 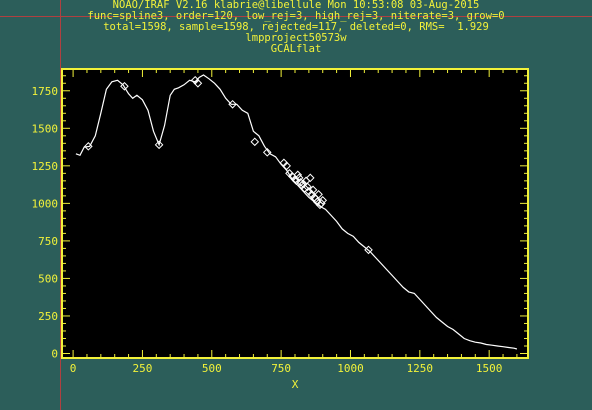 I want to click on cursor-crosshair-vertical, so click(x=60, y=205).